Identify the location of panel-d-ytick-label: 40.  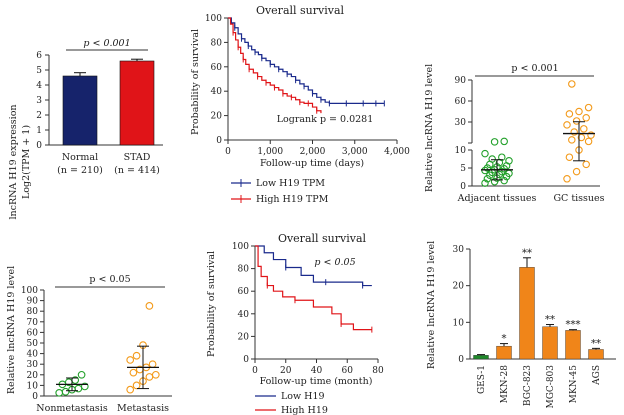
(33, 355).